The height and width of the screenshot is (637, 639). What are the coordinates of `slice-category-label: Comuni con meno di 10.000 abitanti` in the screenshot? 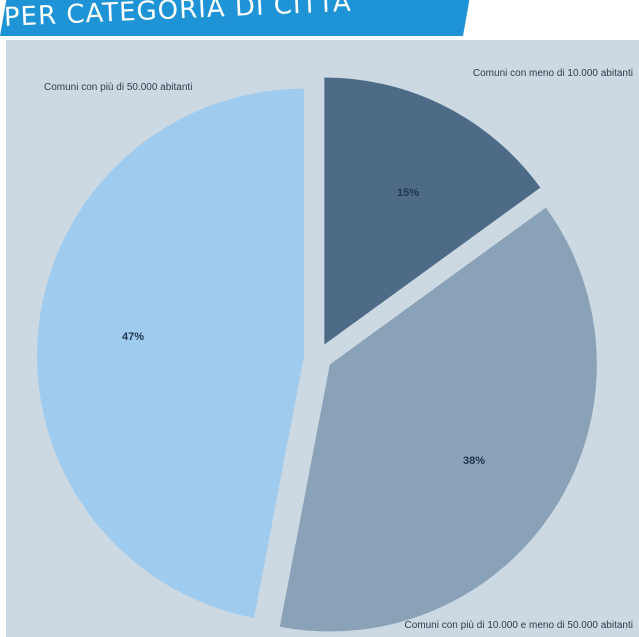 It's located at (553, 73).